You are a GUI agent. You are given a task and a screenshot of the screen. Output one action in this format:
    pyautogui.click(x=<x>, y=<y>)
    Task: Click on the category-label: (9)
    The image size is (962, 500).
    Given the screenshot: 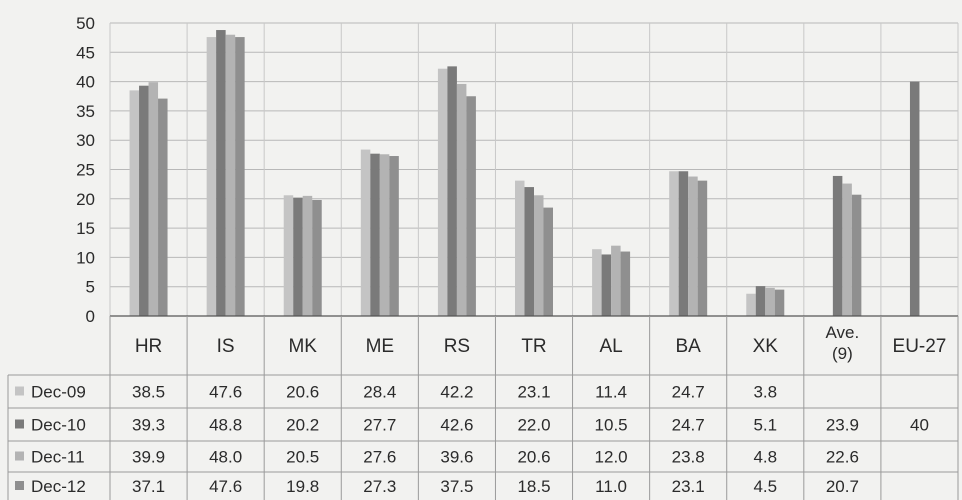 What is the action you would take?
    pyautogui.click(x=842, y=353)
    